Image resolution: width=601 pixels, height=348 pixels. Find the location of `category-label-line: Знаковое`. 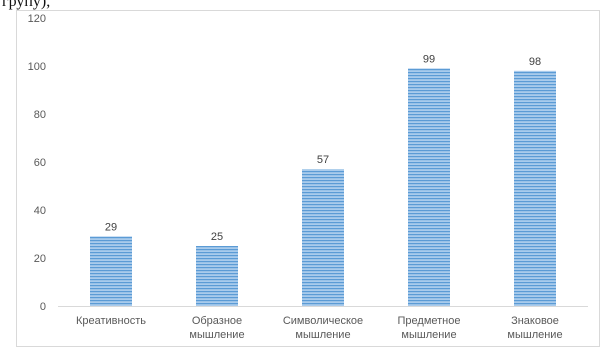

category-label-line: Знаковое is located at coordinates (535, 321).